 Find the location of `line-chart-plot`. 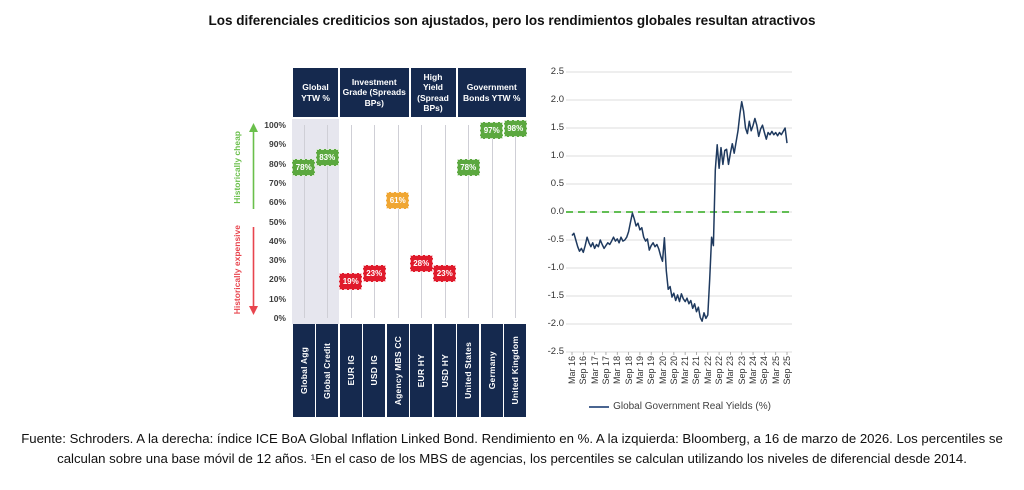

line-chart-plot is located at coordinates (679, 213).